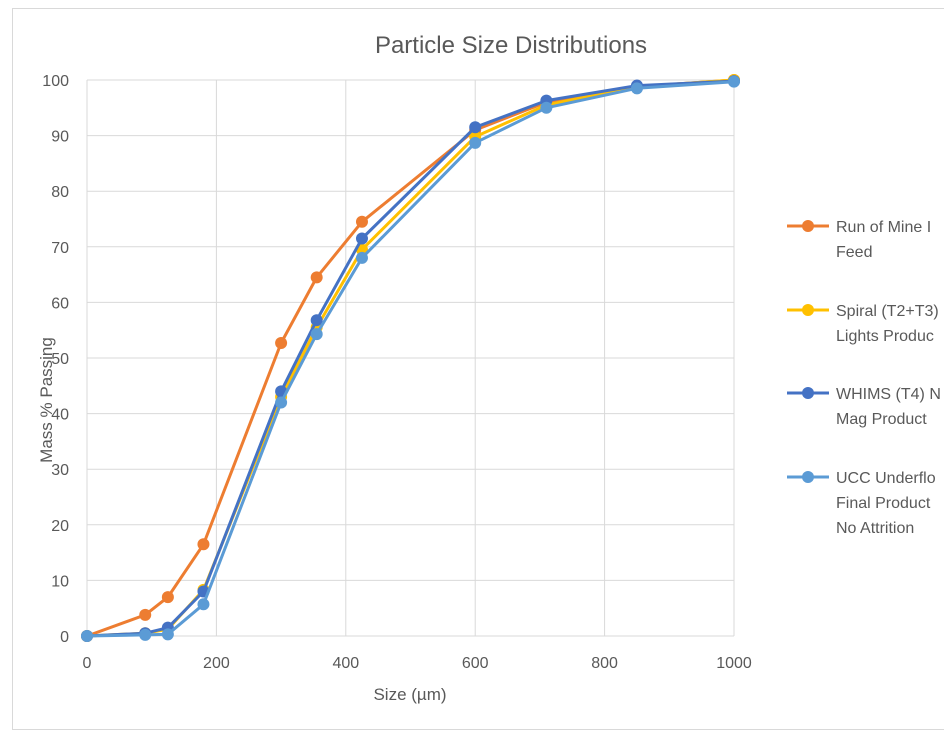 The width and height of the screenshot is (944, 730). What do you see at coordinates (887, 311) in the screenshot?
I see `legend-label: Spiral (T2+T3)` at bounding box center [887, 311].